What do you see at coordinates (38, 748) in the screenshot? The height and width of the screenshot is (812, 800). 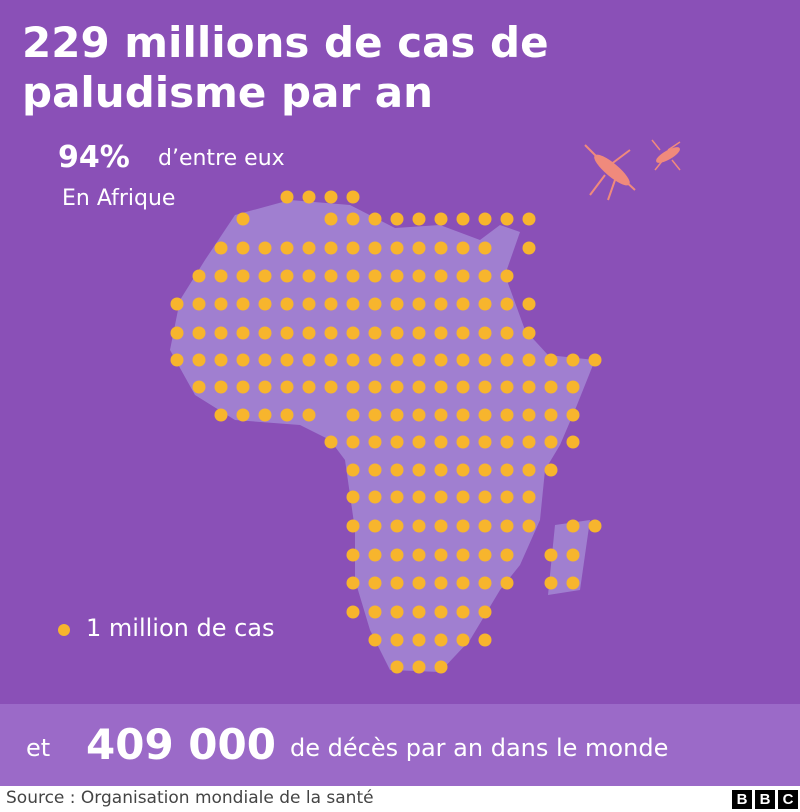 I see `footer-prefix: et` at bounding box center [38, 748].